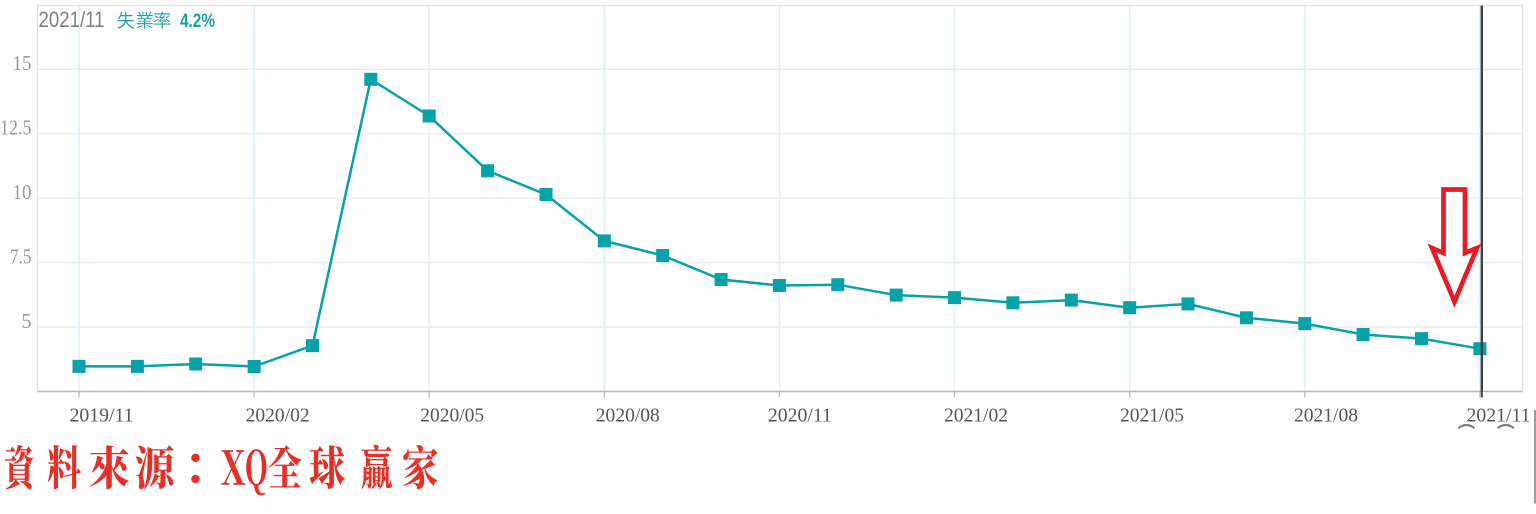  What do you see at coordinates (197, 21) in the screenshot?
I see `svg-text: 4.2%` at bounding box center [197, 21].